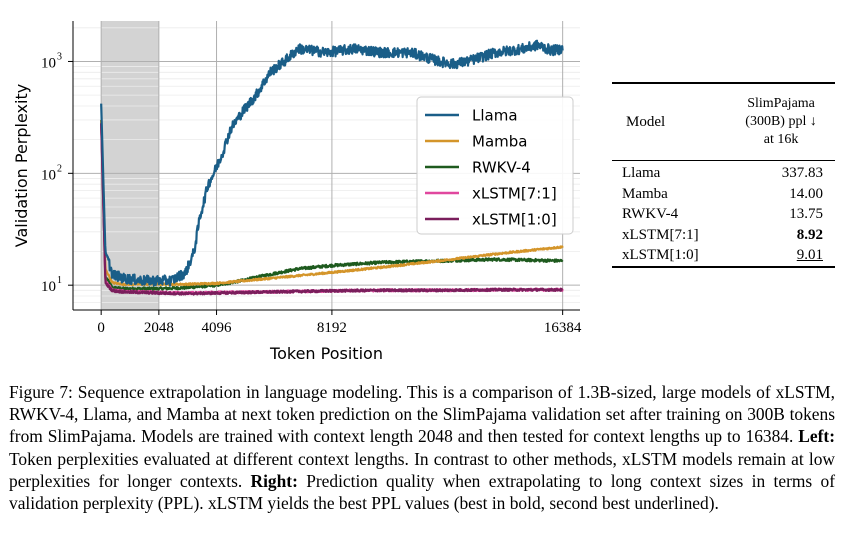 This screenshot has height=557, width=867. I want to click on table-cell-model: xLSTM[7:1], so click(660, 234).